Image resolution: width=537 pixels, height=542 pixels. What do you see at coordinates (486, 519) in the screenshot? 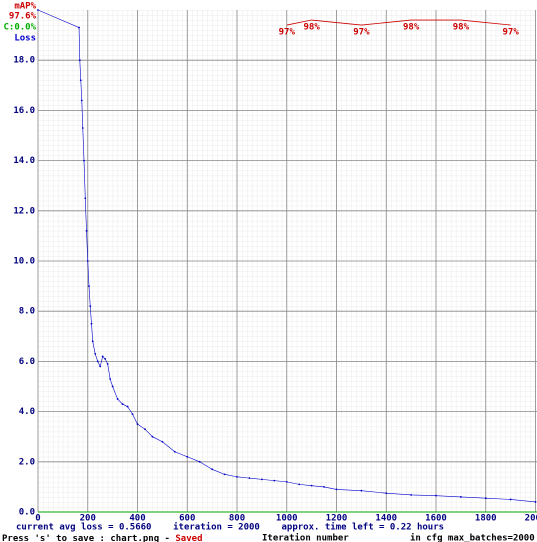
I see `x-tick-label: 1800` at bounding box center [486, 519].